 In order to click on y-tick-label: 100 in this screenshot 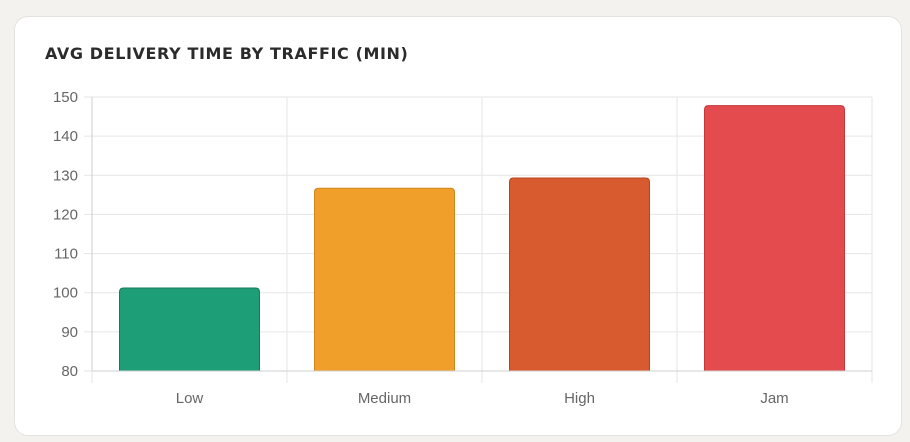, I will do `click(65, 293)`.